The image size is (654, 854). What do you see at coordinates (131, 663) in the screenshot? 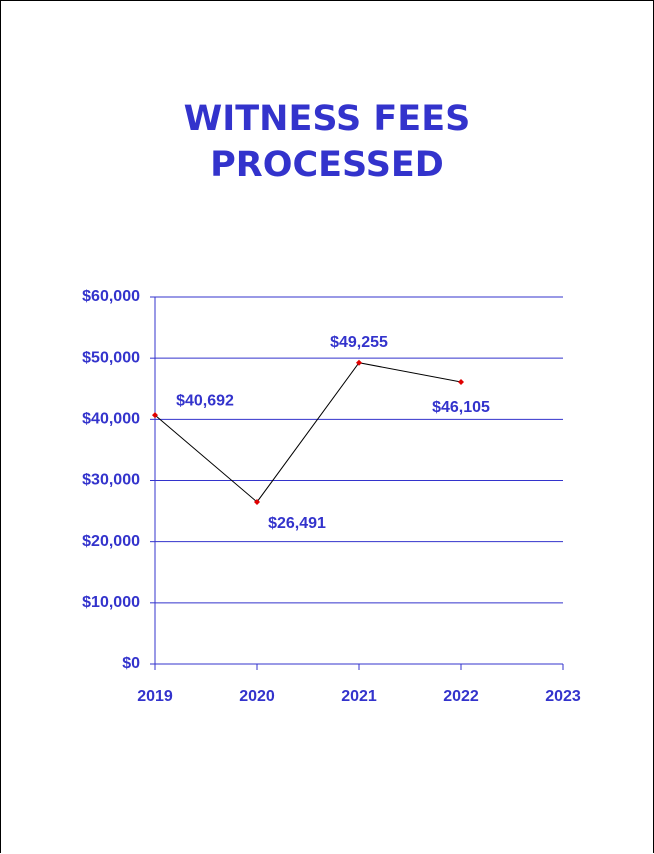
I see `y-tick-label: $0` at bounding box center [131, 663].